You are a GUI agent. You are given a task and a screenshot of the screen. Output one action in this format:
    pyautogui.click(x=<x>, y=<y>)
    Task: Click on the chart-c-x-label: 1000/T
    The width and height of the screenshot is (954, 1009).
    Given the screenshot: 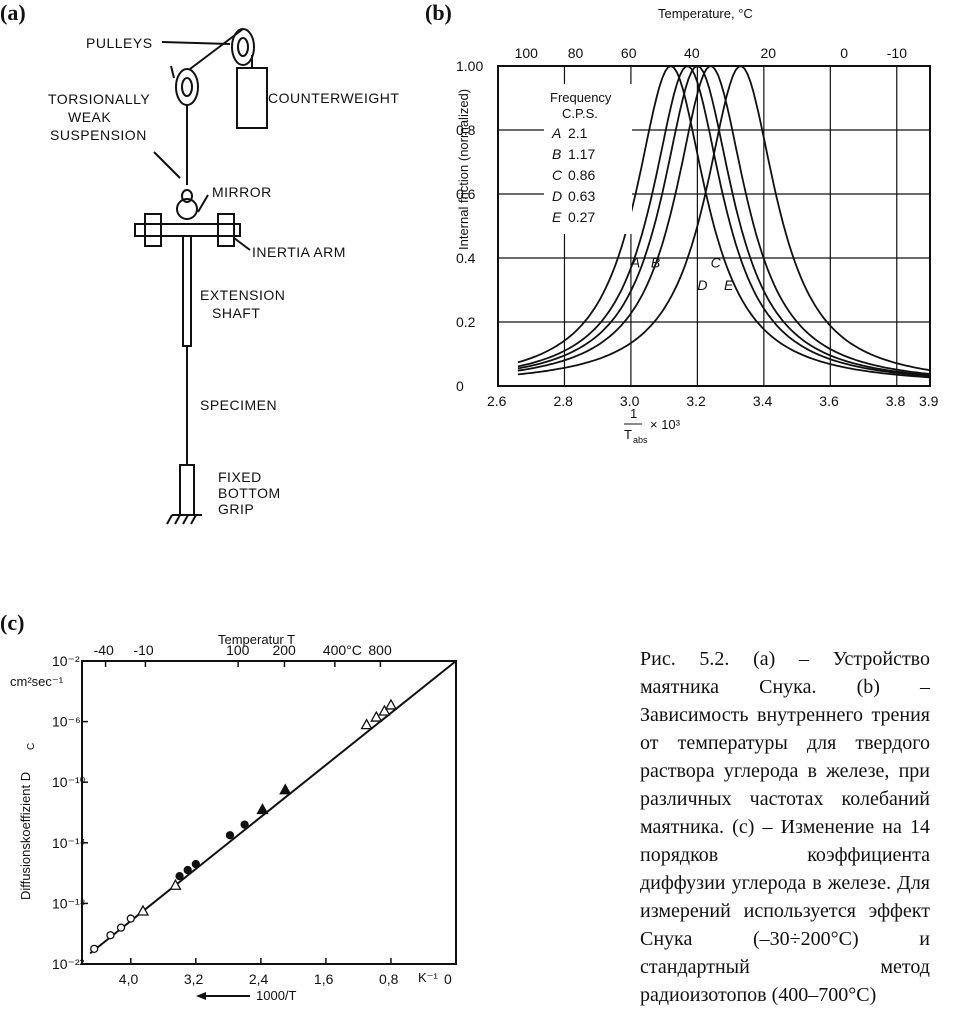 What is the action you would take?
    pyautogui.click(x=276, y=995)
    